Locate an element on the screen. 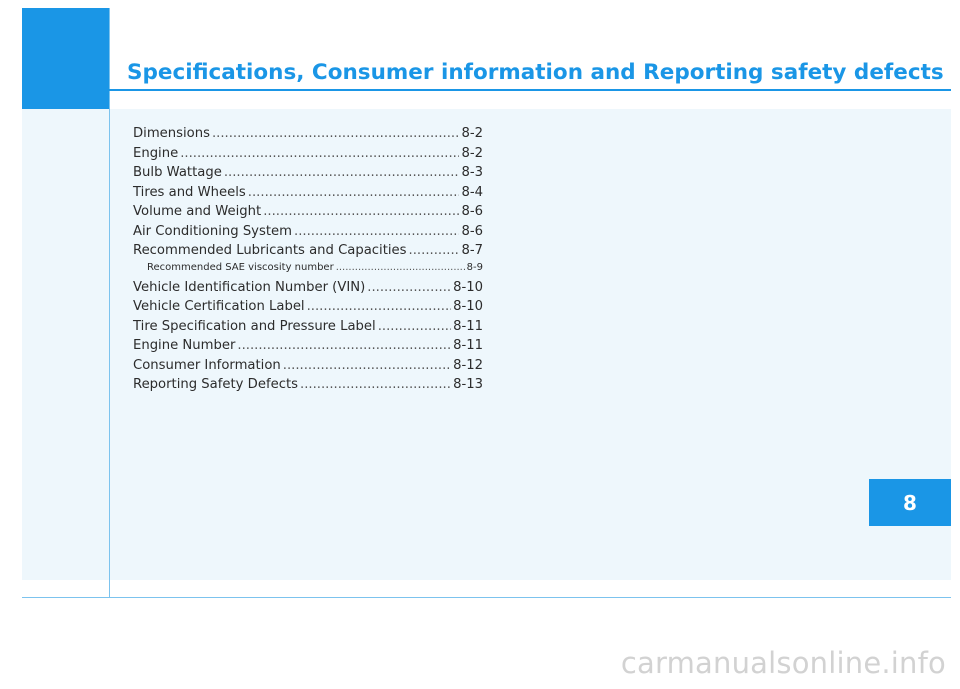  toc-entry-label: Vehicle Identification Number (VIN) is located at coordinates (249, 287).